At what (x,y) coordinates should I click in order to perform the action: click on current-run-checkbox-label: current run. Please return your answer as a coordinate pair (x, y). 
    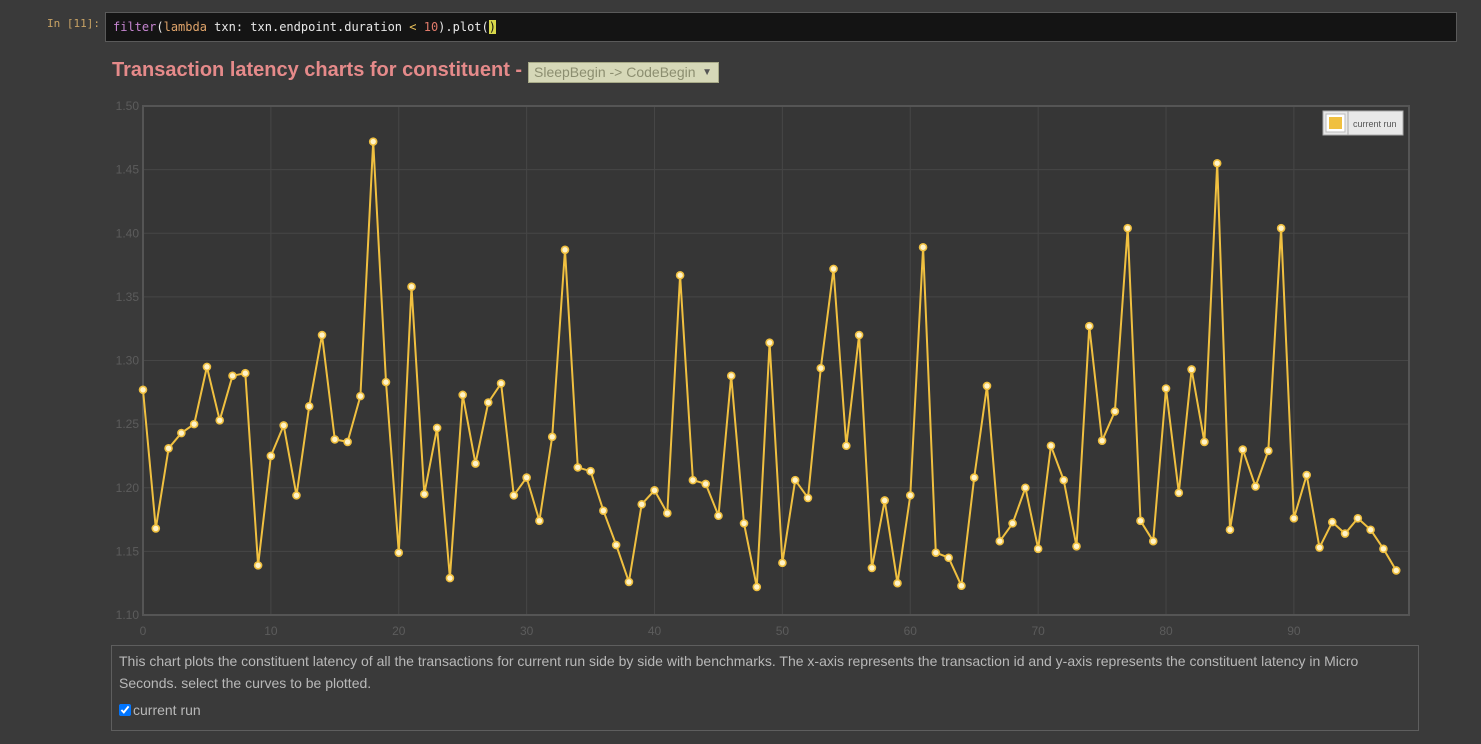
    Looking at the image, I should click on (167, 710).